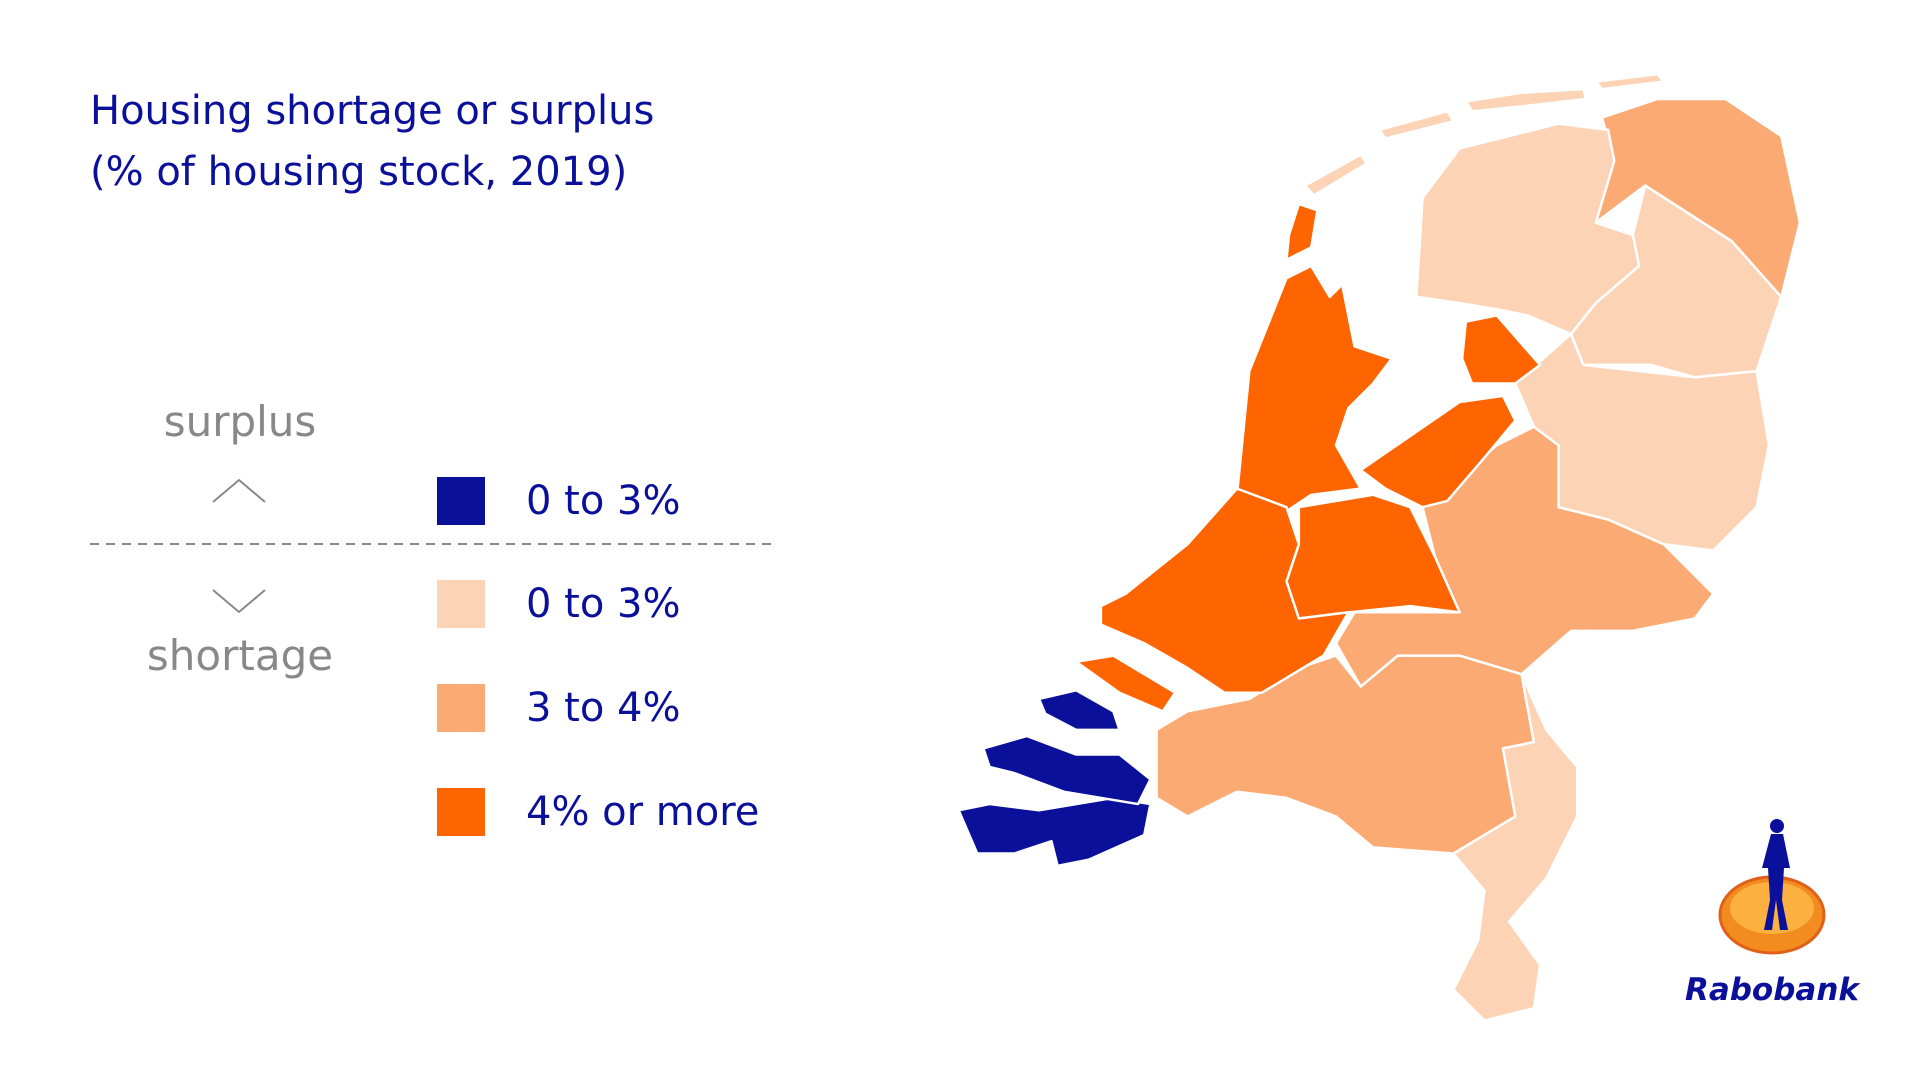  Describe the element at coordinates (358, 172) in the screenshot. I see `title-line: (% of housing stock, 2019)` at that location.